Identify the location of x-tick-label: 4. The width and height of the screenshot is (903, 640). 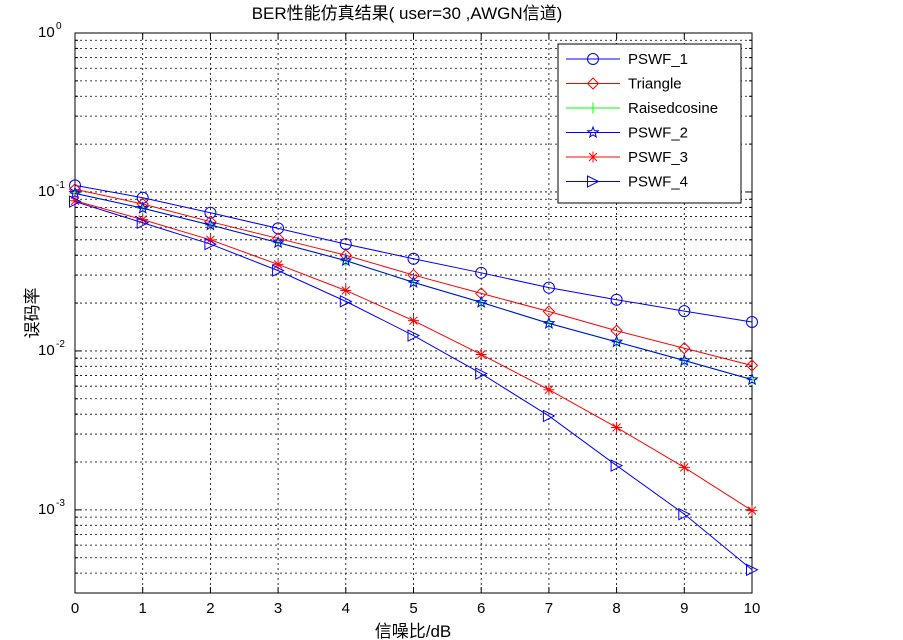
(346, 608).